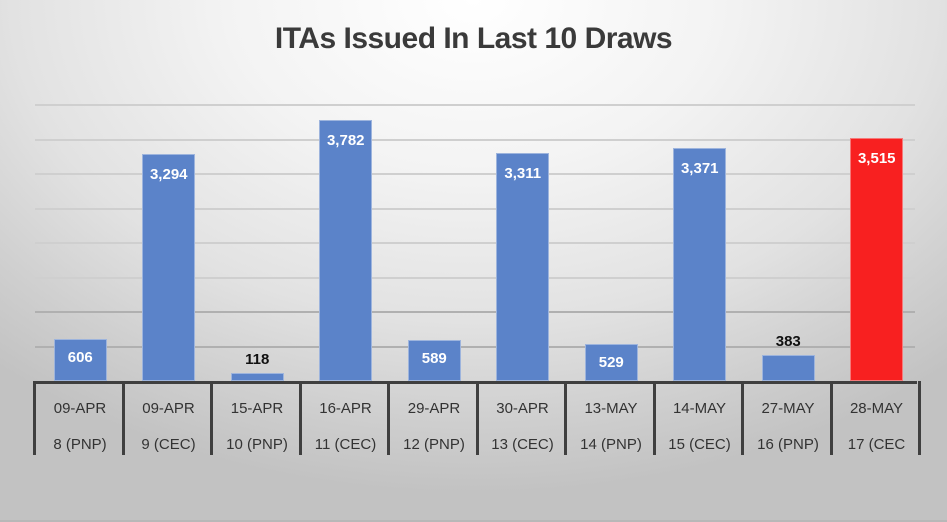 The height and width of the screenshot is (522, 947). Describe the element at coordinates (788, 444) in the screenshot. I see `category-draw: 16 (PNP)` at that location.